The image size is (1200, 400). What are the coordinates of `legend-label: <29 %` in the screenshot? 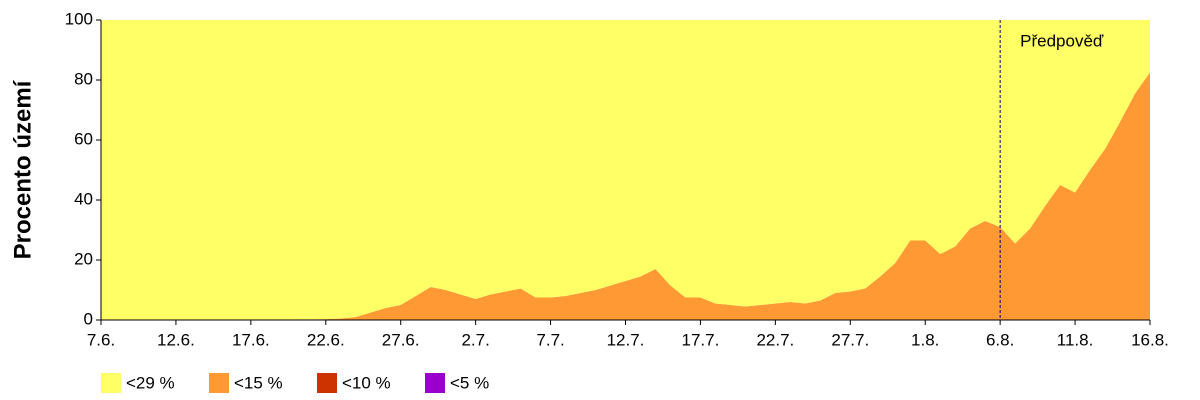 It's located at (150, 382).